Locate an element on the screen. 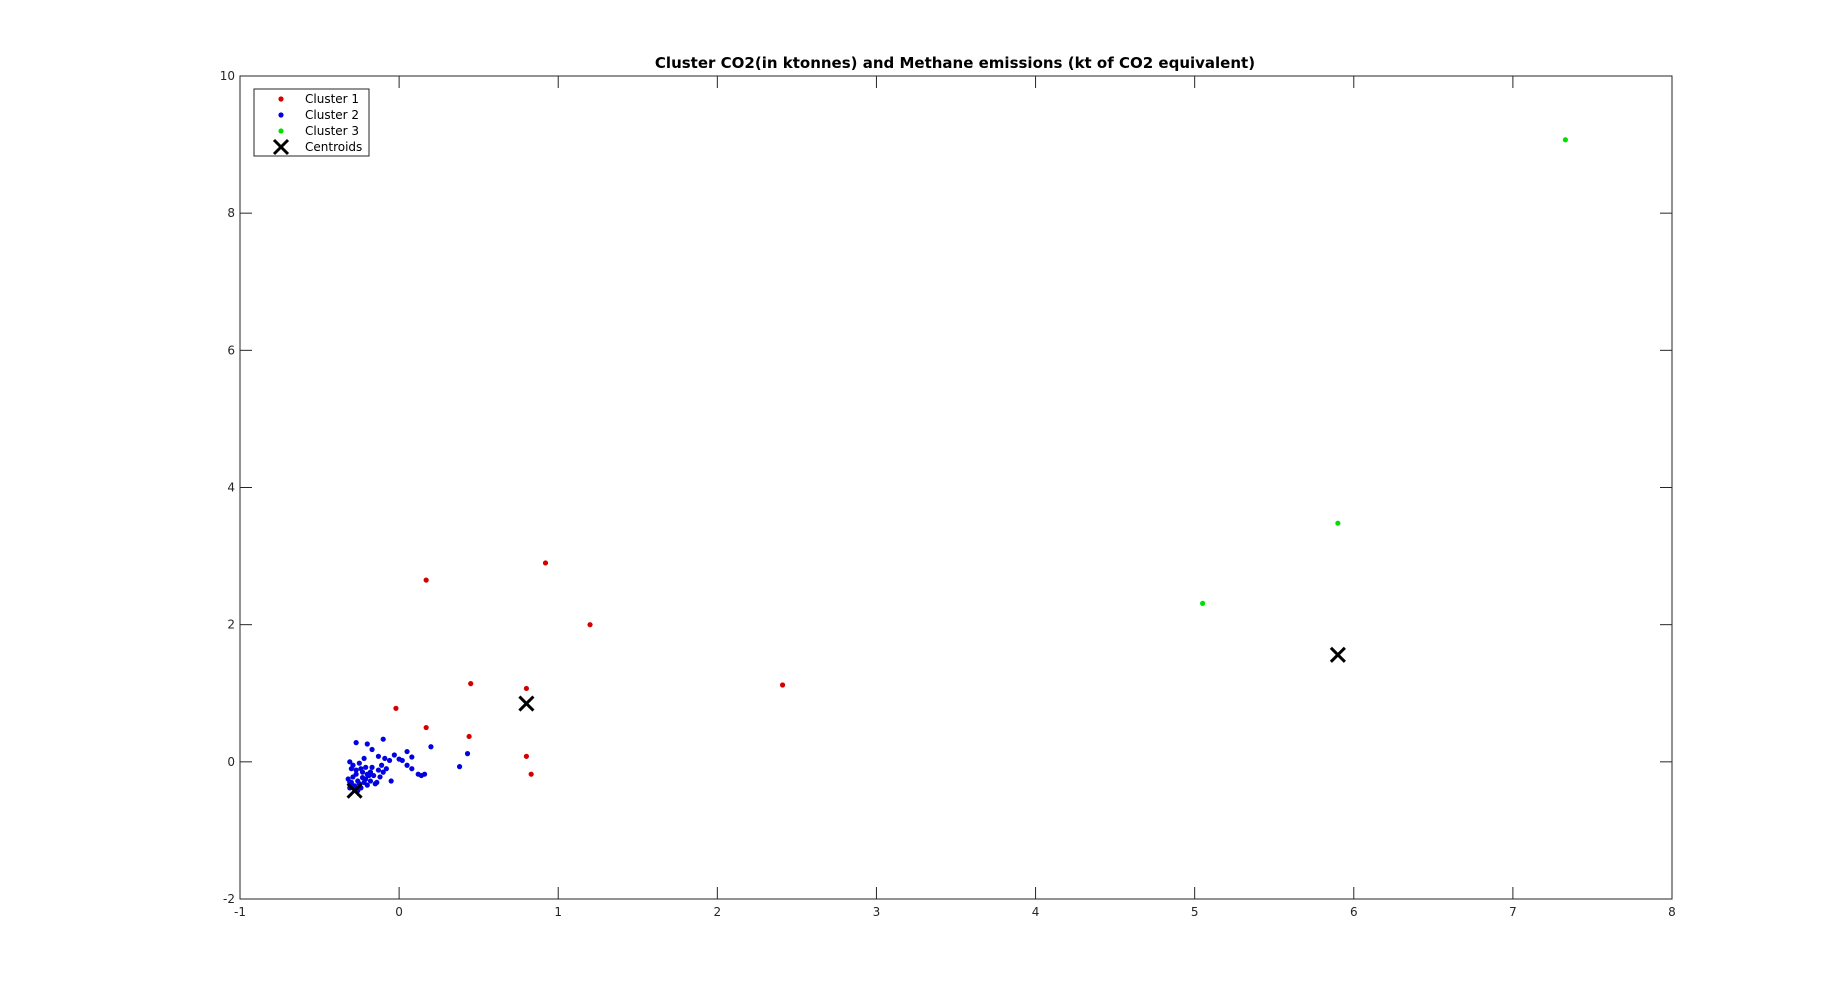 This screenshot has height=998, width=1829. y-tick-label: 6 is located at coordinates (231, 350).